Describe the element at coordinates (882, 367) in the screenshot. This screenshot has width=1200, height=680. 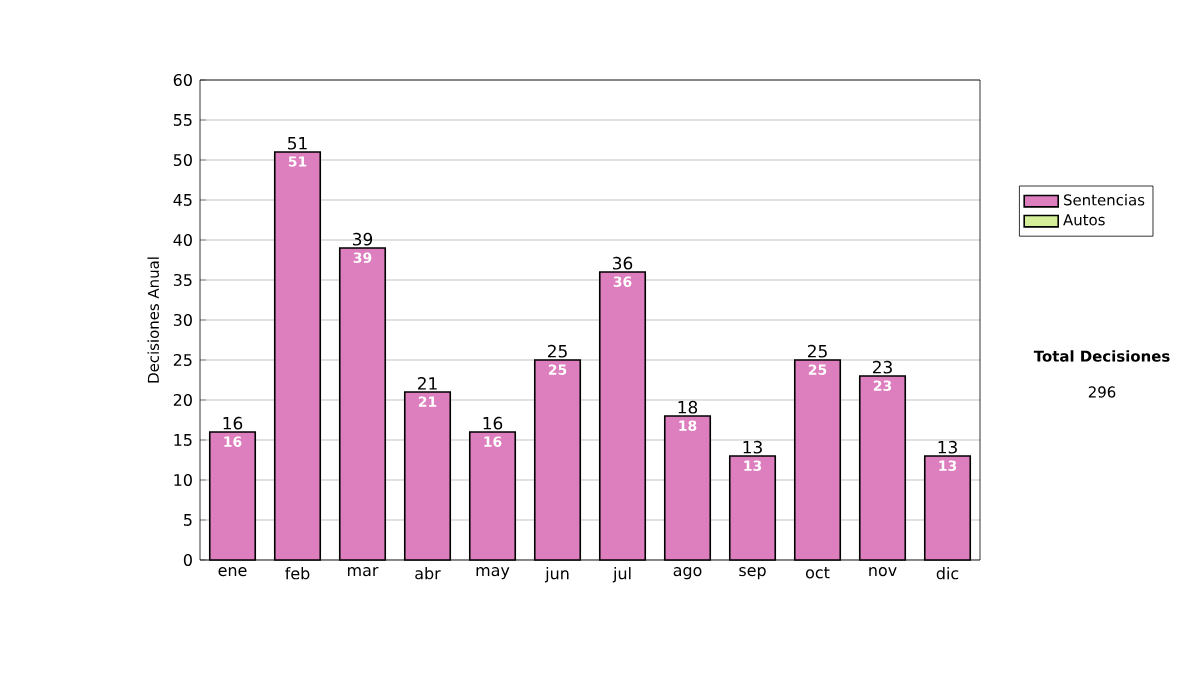
I see `total-label: 23` at that location.